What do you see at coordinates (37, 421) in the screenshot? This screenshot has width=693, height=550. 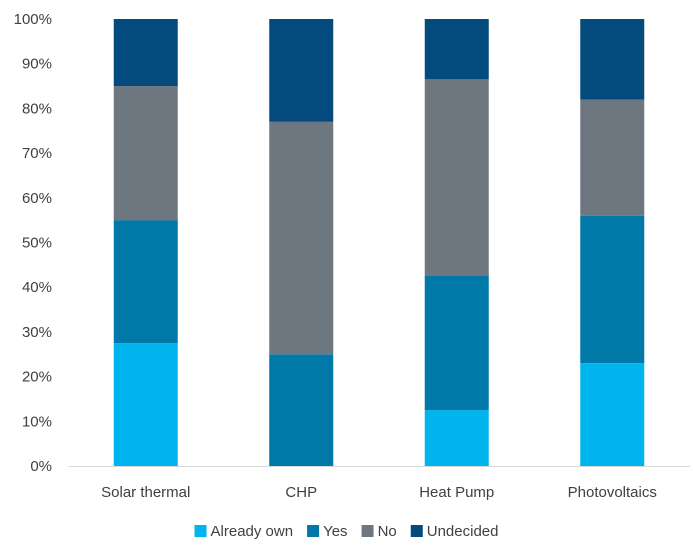 I see `y-tick-label: 10%` at bounding box center [37, 421].